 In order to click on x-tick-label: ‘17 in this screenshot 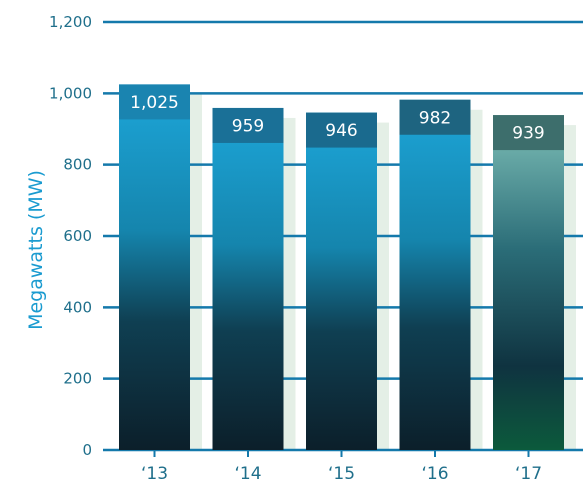, I will do `click(528, 473)`.